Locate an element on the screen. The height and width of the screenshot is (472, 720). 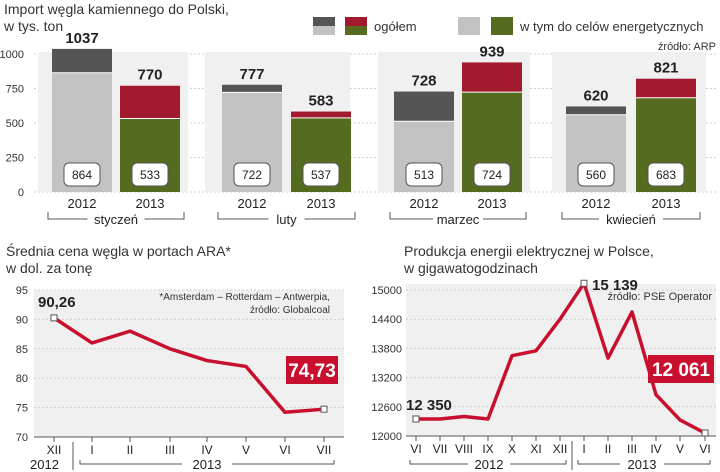
bar-value-total-2012: 620 is located at coordinates (595, 95).